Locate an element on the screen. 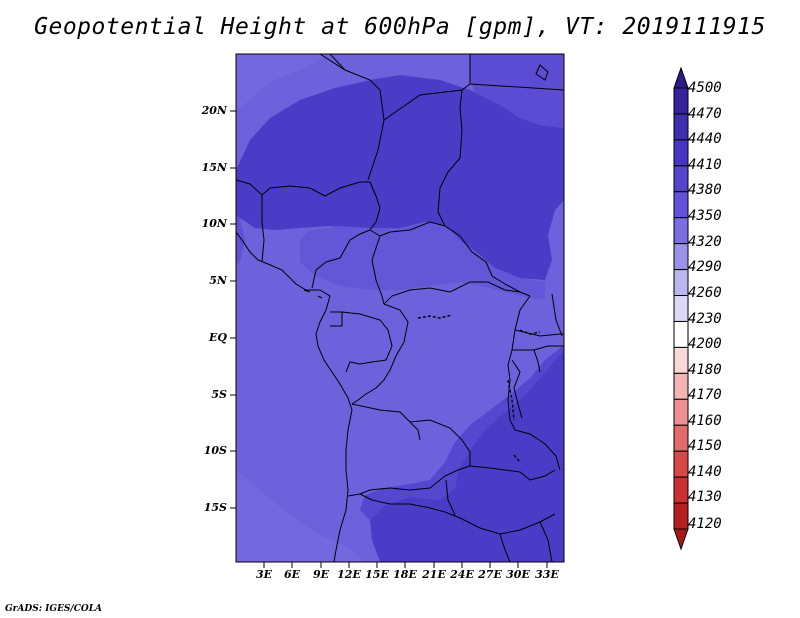  lon-label-33e: 33E is located at coordinates (547, 574).